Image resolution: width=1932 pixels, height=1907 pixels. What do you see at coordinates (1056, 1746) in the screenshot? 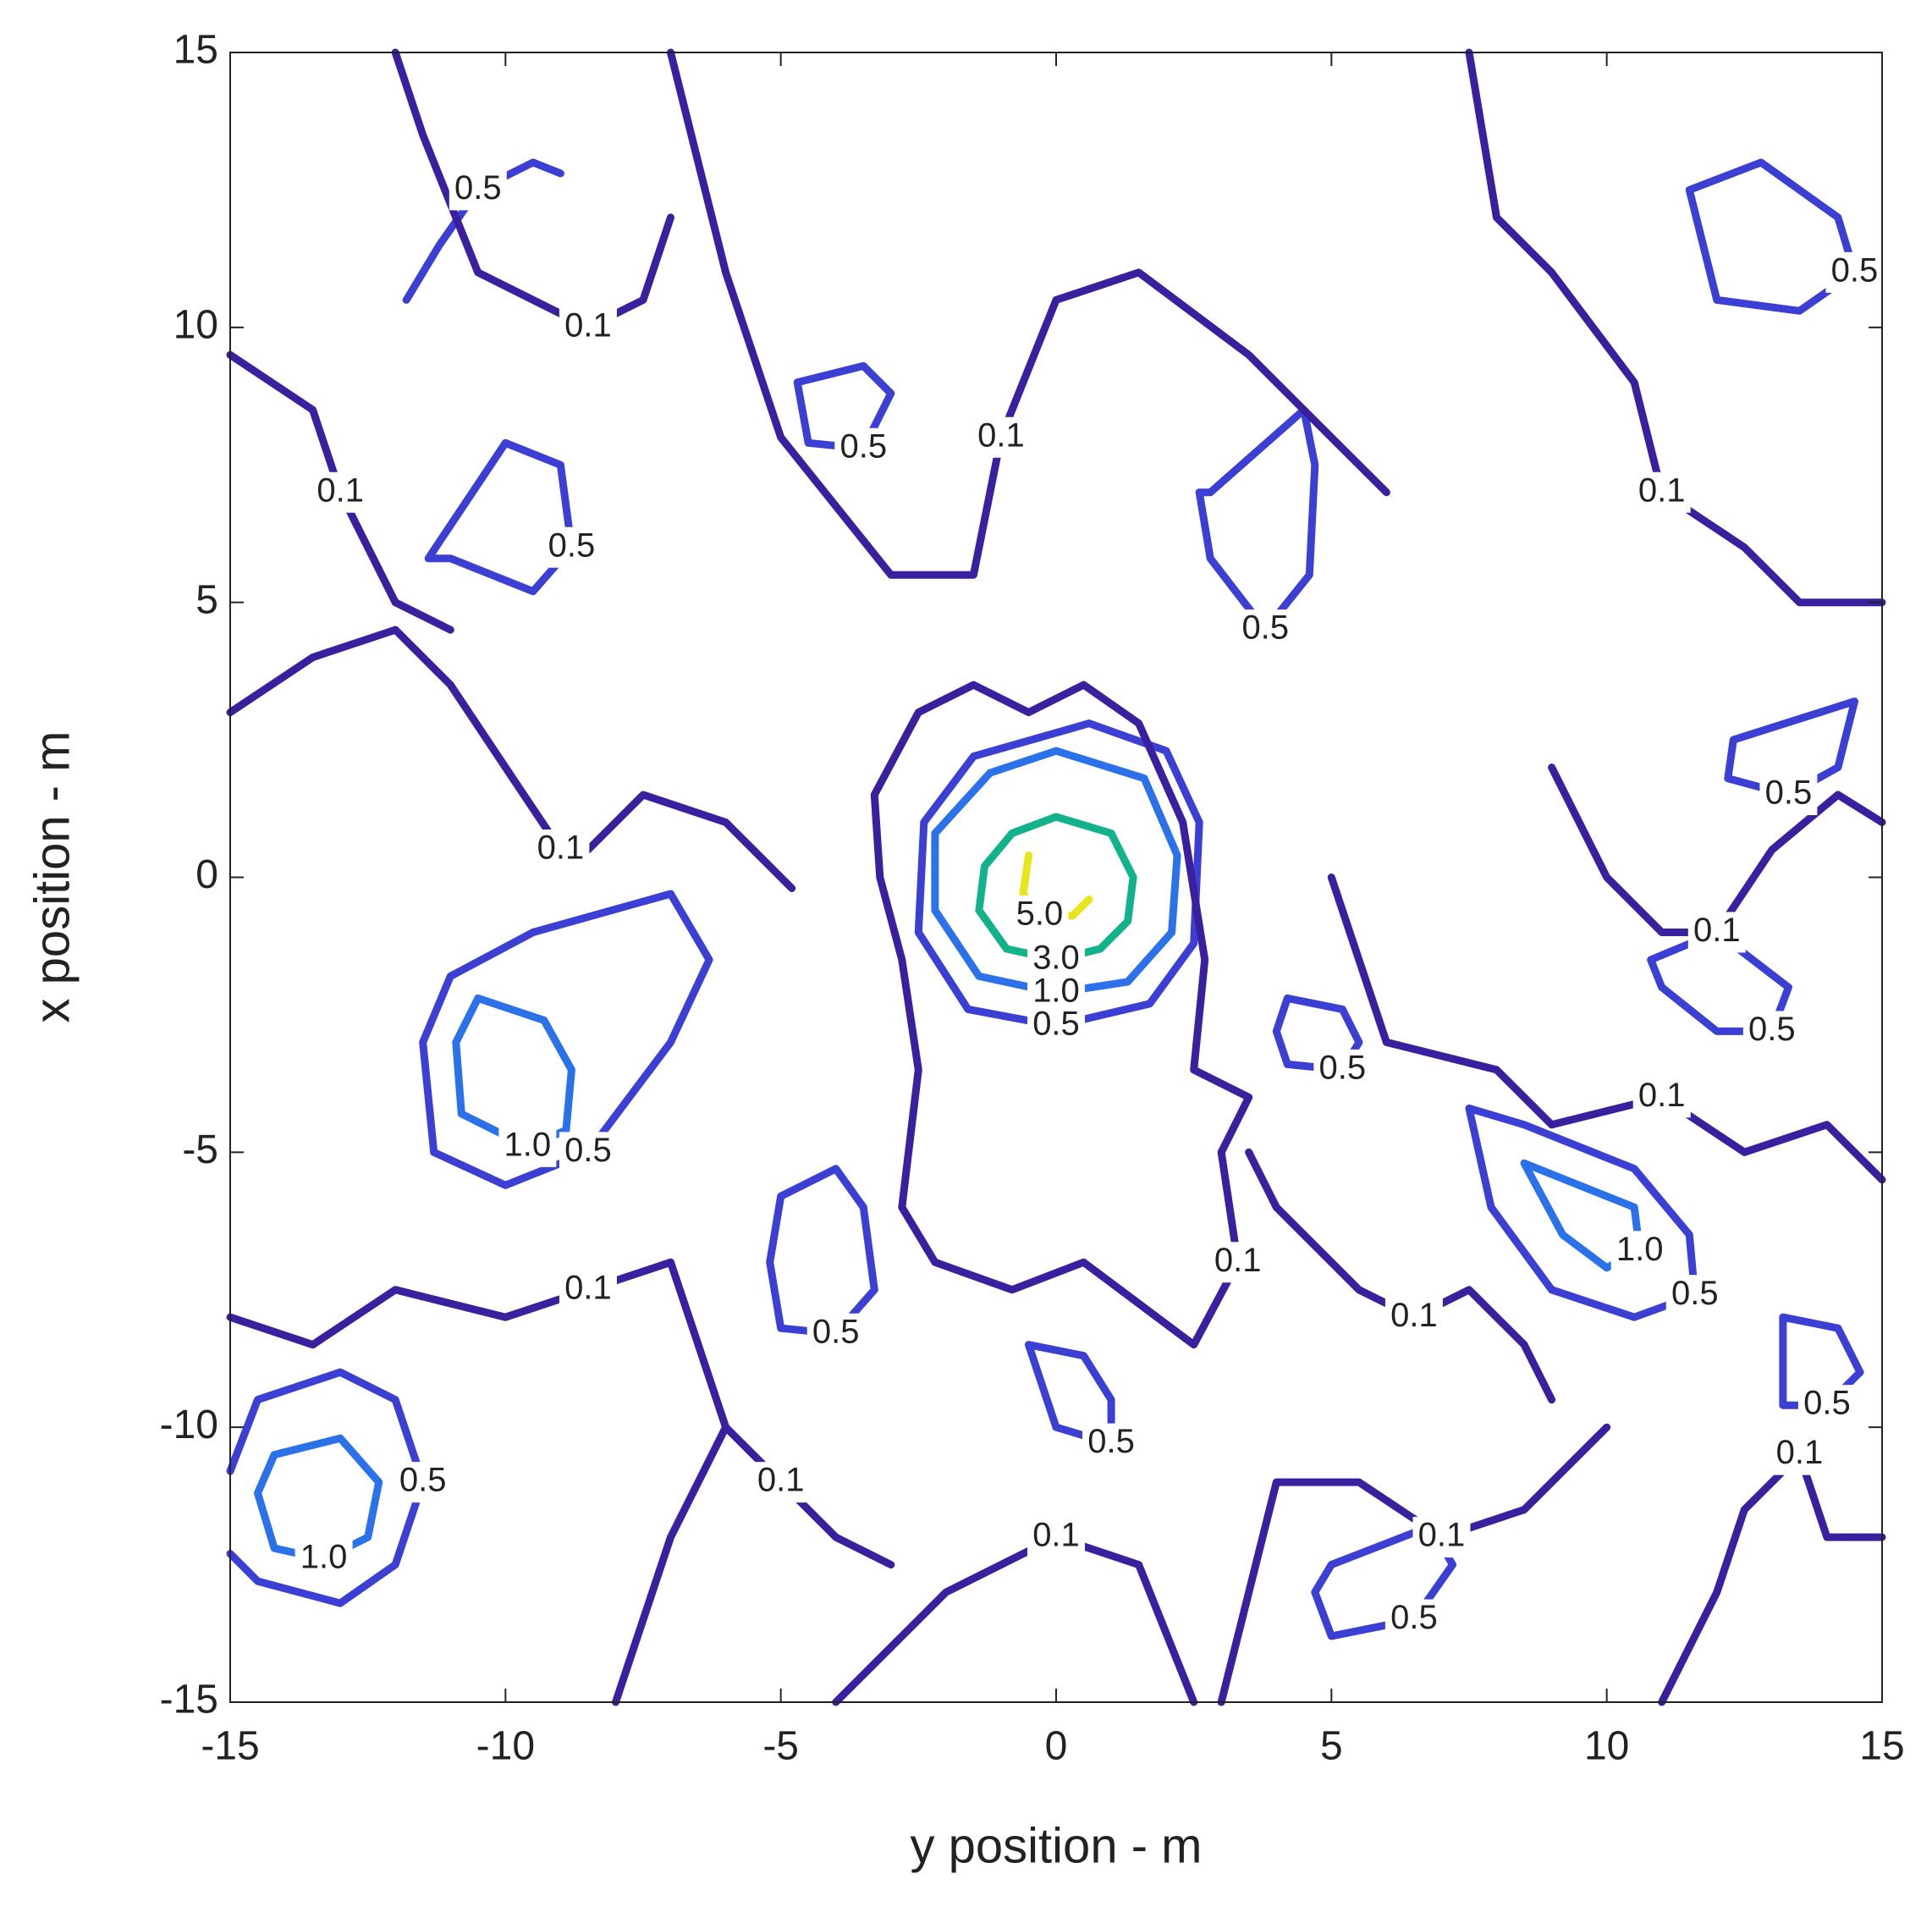
I see `x-tick-label: 0` at bounding box center [1056, 1746].